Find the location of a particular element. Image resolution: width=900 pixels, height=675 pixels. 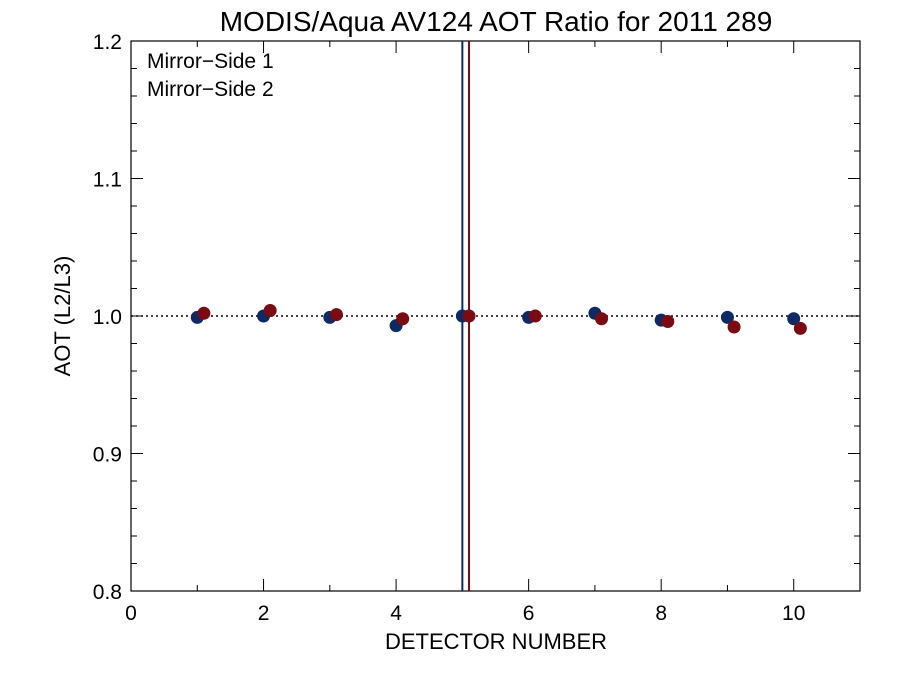

y-tick-label: 1.2 is located at coordinates (107, 42).